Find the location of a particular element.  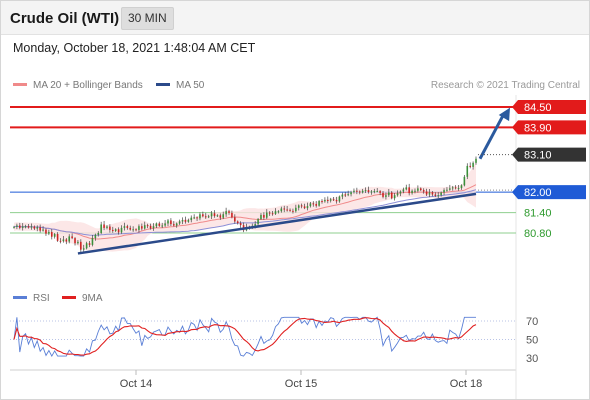

price-label-82.00: 82.00 is located at coordinates (538, 193).